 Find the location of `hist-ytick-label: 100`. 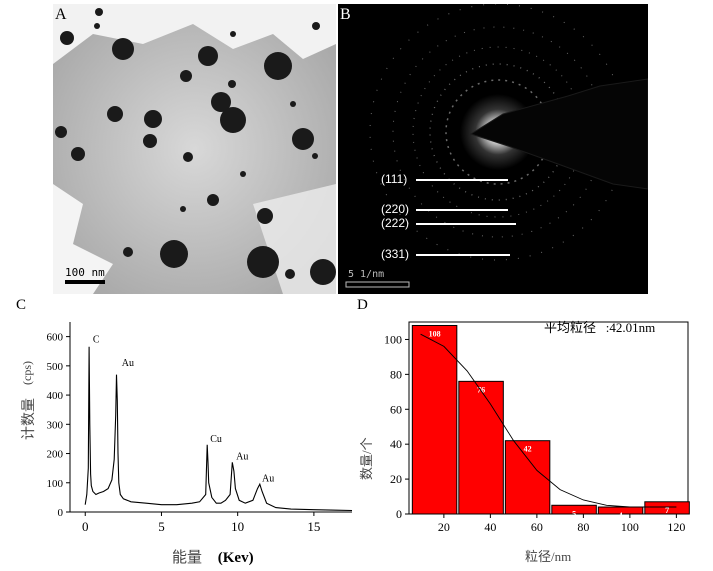

hist-ytick-label: 100 is located at coordinates (393, 339).